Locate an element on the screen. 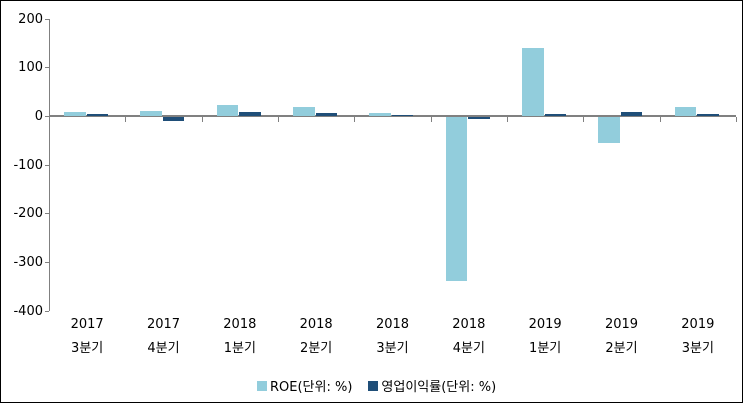 This screenshot has width=743, height=403. roe-series-swatch-icon is located at coordinates (262, 385).